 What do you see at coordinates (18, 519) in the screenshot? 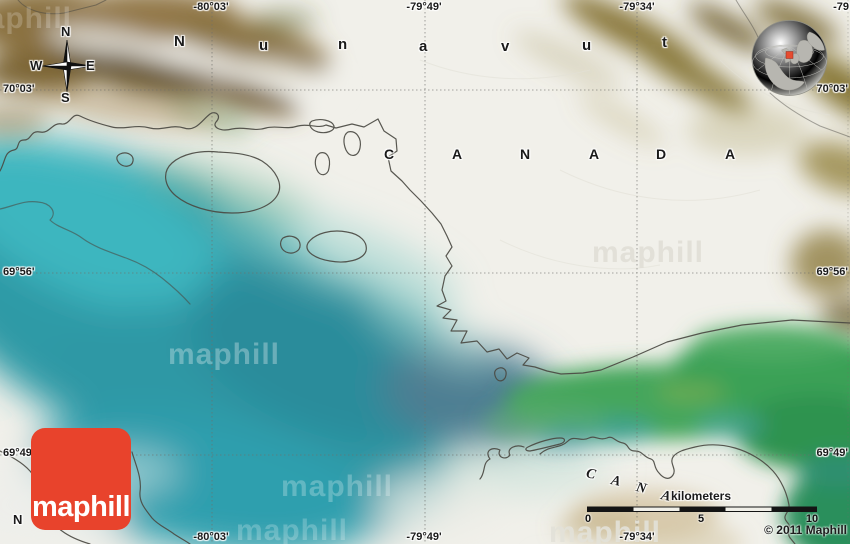
I see `place-label-letter-stray: N` at bounding box center [18, 519].